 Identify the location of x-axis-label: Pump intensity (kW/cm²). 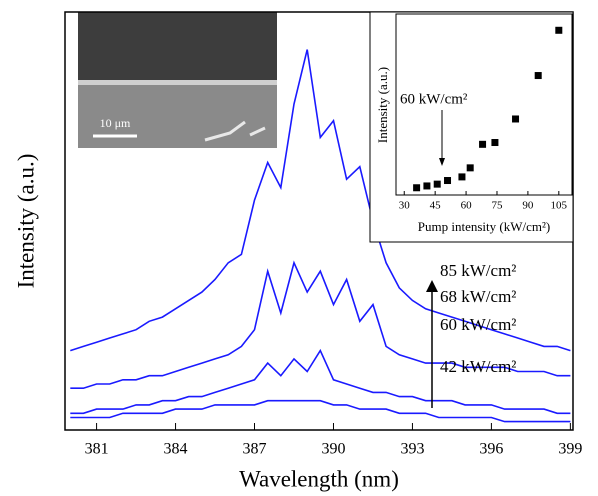
(484, 226).